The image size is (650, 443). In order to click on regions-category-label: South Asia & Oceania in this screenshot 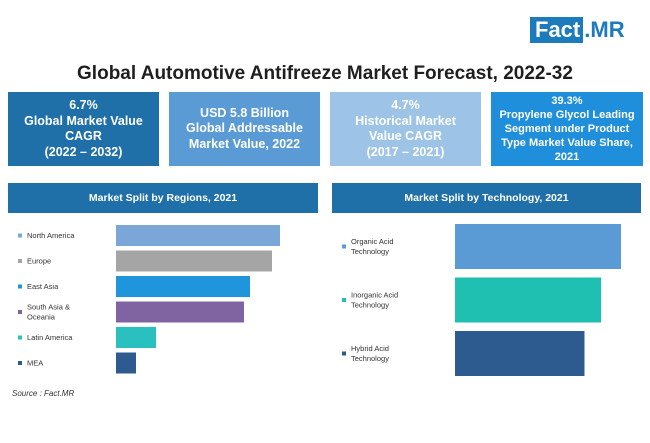, I will do `click(48, 312)`.